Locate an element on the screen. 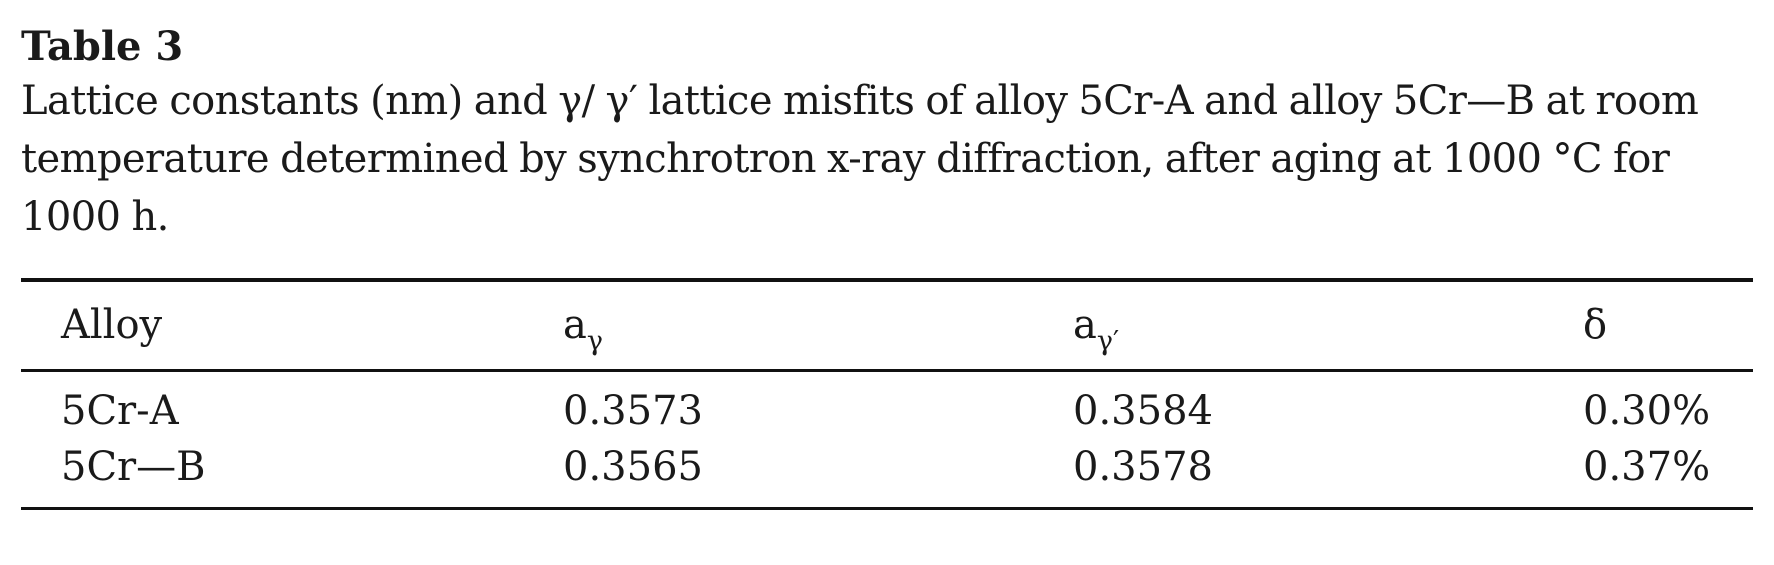  header-a-gamma: aγ is located at coordinates (583, 325).